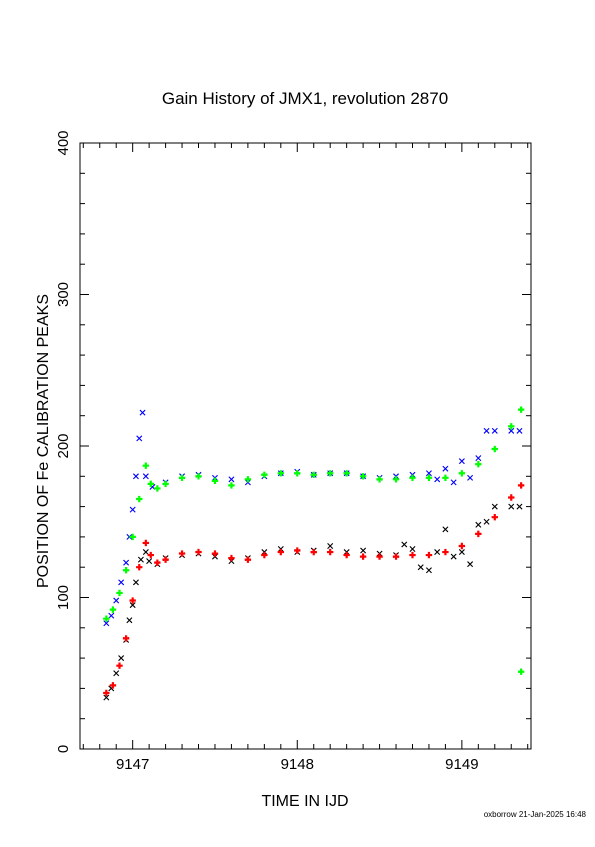  Describe the element at coordinates (63, 597) in the screenshot. I see `y-tick-label: 100` at that location.